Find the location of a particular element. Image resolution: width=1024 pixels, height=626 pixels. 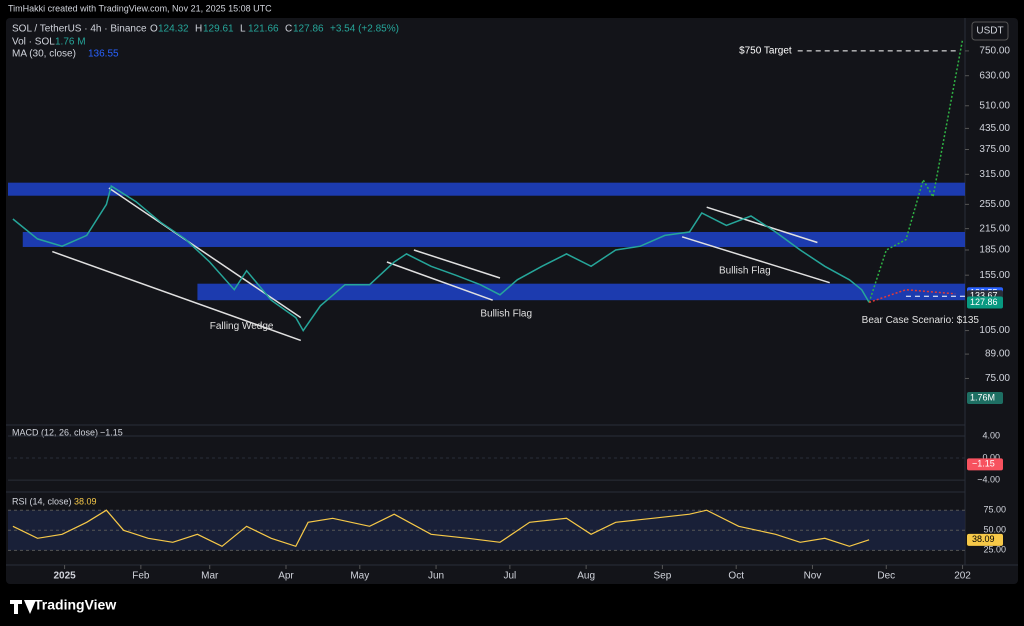

ohlc-key: O is located at coordinates (154, 29).